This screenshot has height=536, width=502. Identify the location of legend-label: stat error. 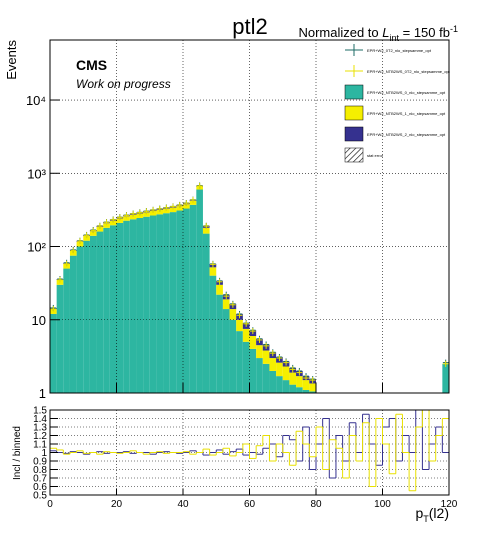
(375, 155).